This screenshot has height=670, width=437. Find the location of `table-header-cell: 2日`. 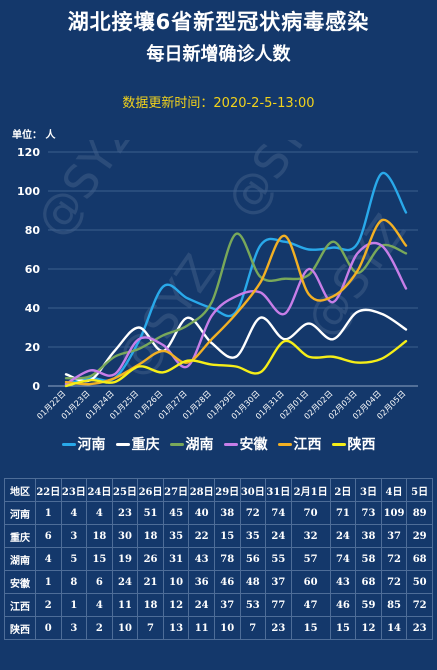

table-header-cell: 2日 is located at coordinates (343, 490).